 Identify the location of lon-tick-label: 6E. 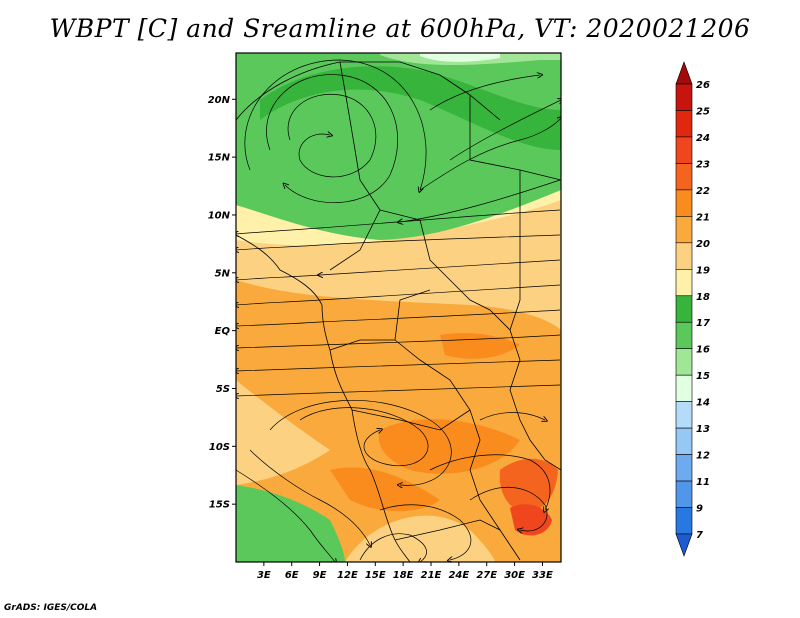
(292, 575).